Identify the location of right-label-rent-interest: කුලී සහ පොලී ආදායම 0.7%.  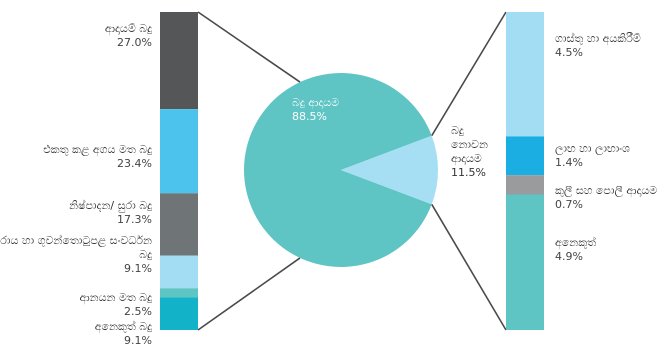
(606, 197).